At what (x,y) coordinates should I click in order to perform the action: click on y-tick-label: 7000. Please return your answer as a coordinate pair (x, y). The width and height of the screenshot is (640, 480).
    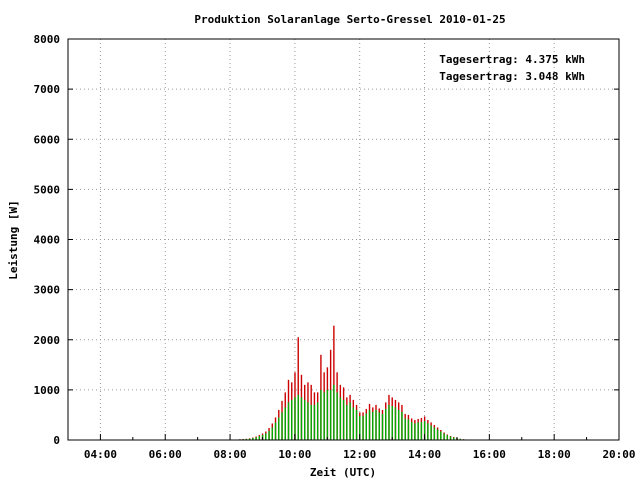
    Looking at the image, I should click on (47, 89).